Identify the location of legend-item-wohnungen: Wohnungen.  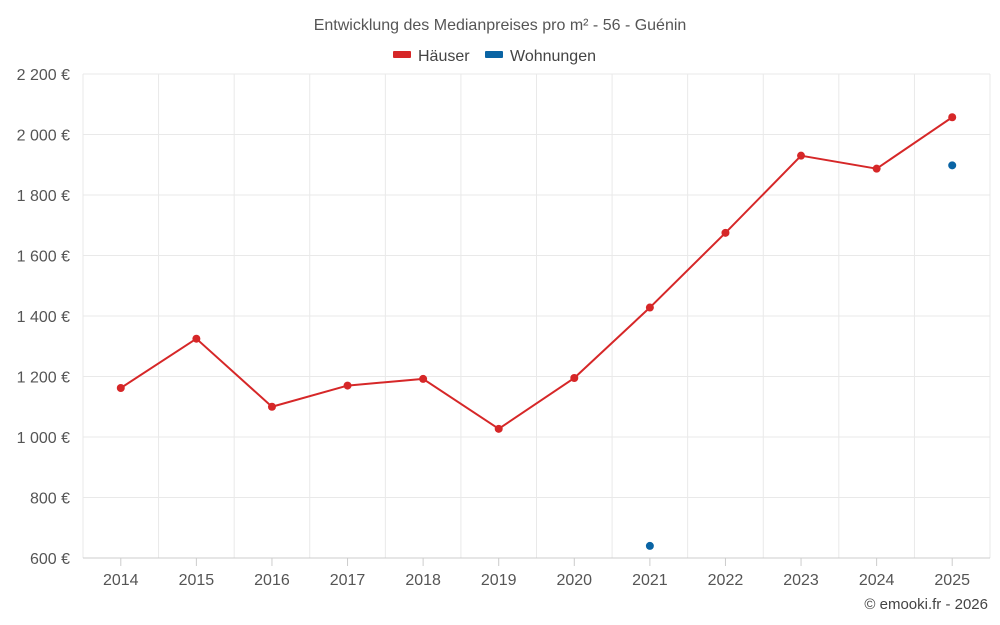
(540, 56).